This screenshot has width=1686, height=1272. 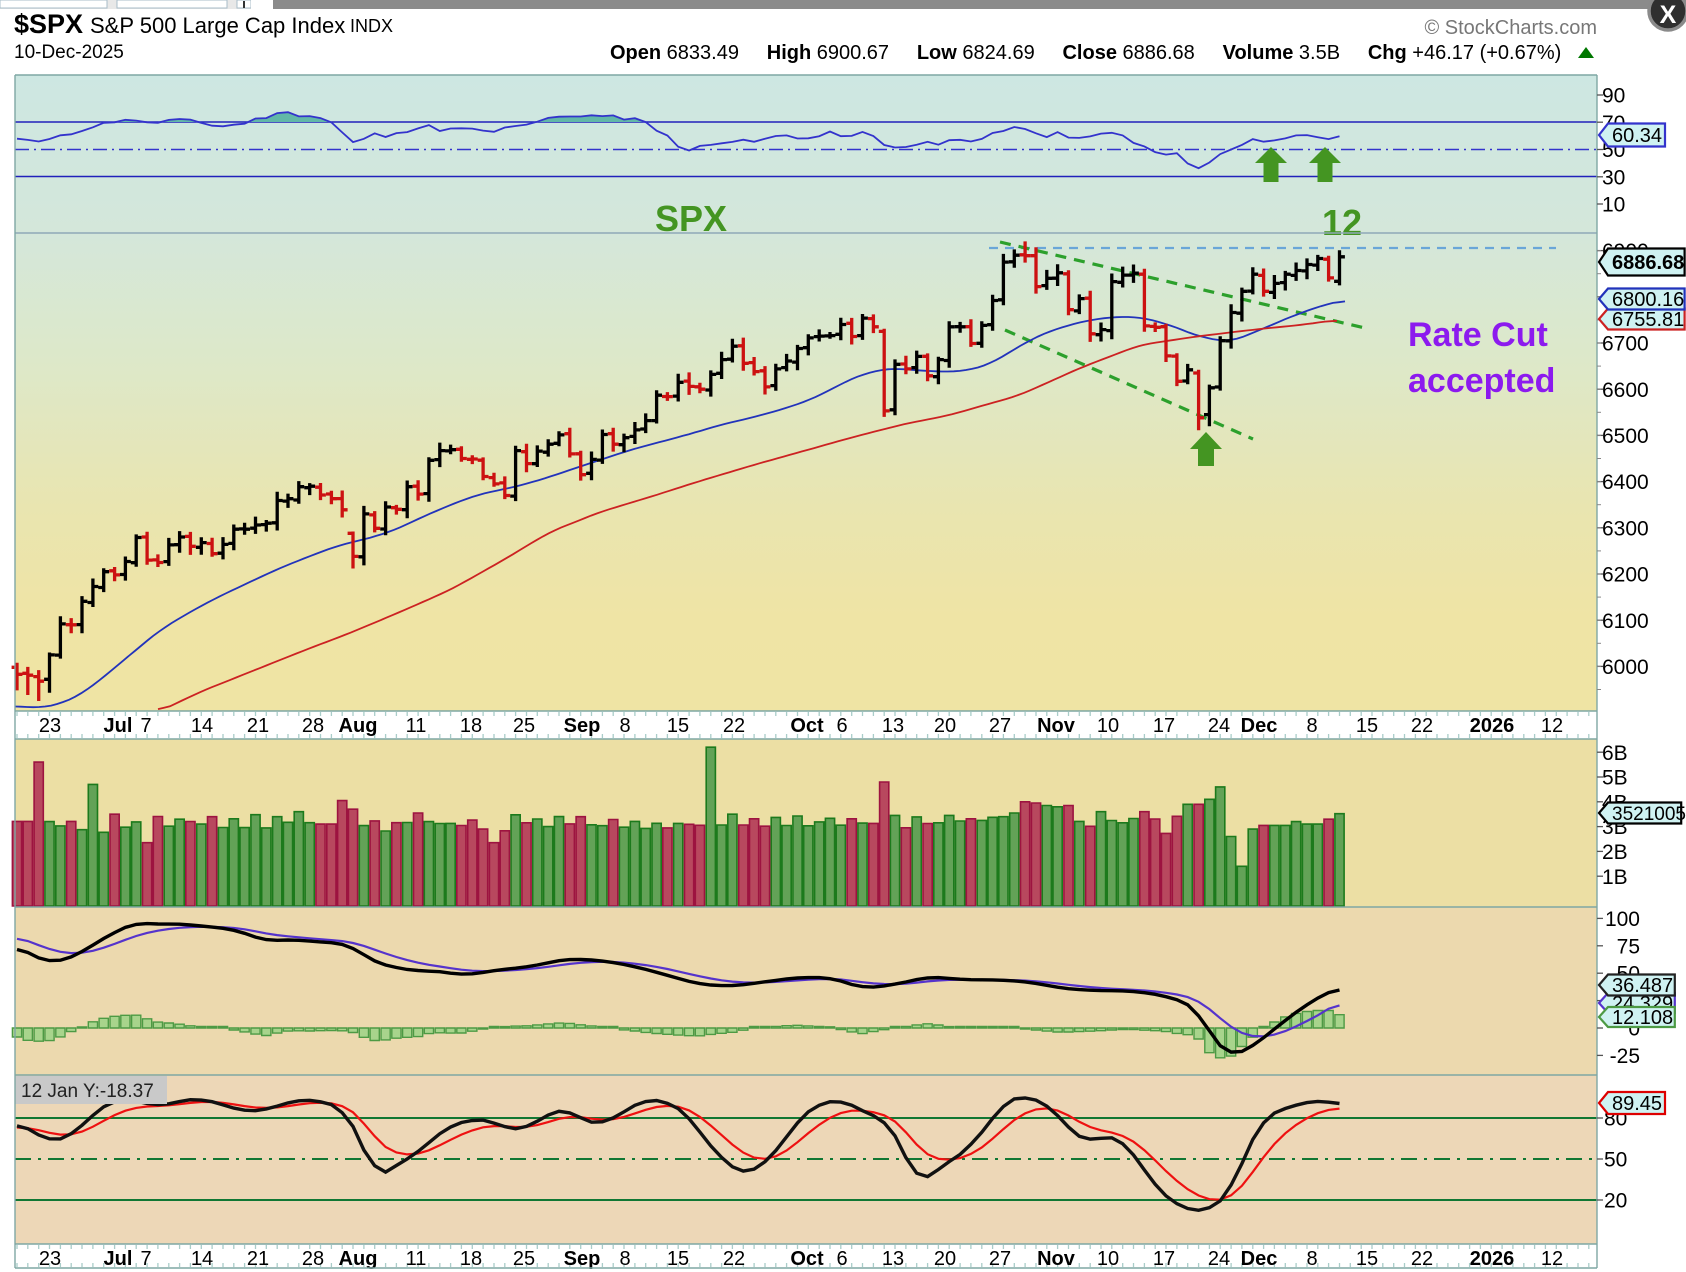 I want to click on svg-text: 0, so click(x=1634, y=1029).